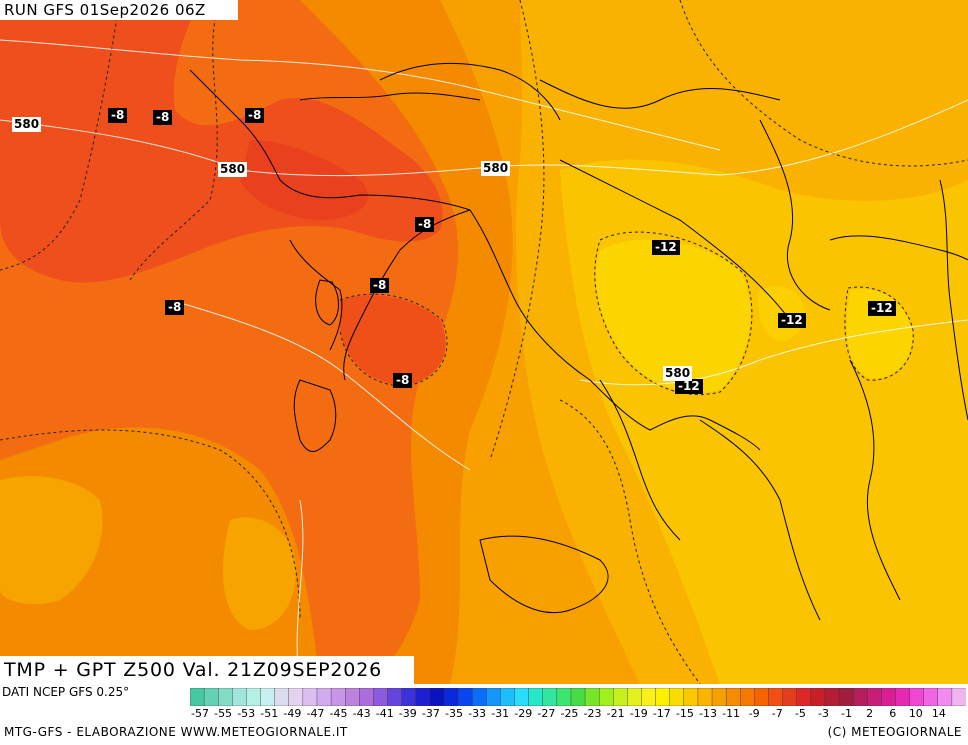 This screenshot has height=745, width=968. What do you see at coordinates (477, 713) in the screenshot?
I see `scale-tick-label: -33` at bounding box center [477, 713].